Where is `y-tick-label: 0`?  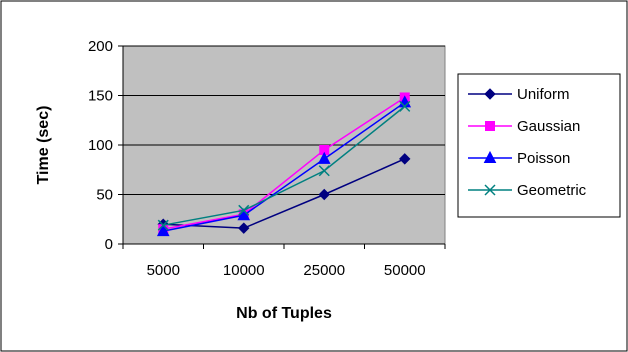
y-tick-label: 0 is located at coordinates (109, 244).